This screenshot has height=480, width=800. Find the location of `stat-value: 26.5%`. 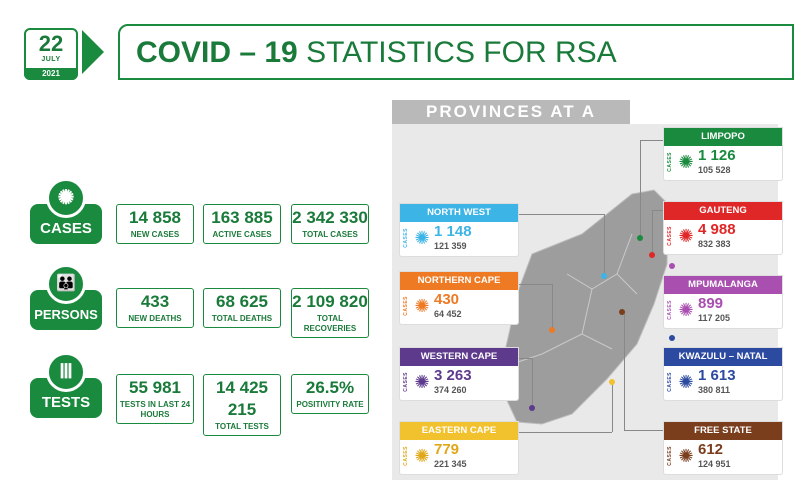

stat-value: 26.5% is located at coordinates (330, 387).